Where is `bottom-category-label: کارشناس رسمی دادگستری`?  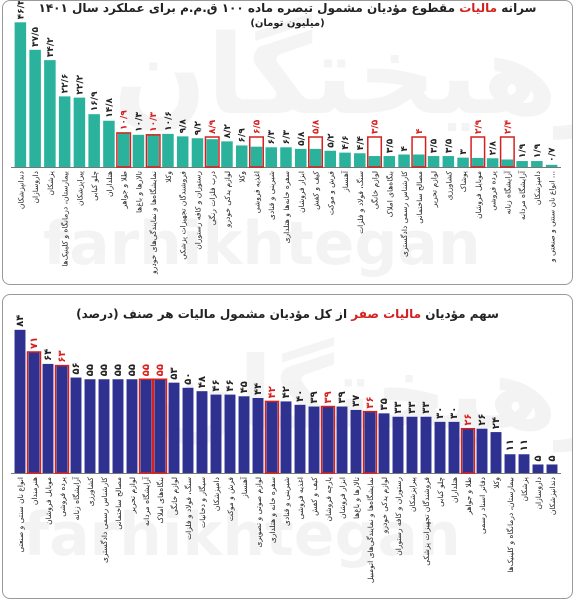
bottom-category-label: کارشناس رسمی دادگستری is located at coordinates (104, 520).